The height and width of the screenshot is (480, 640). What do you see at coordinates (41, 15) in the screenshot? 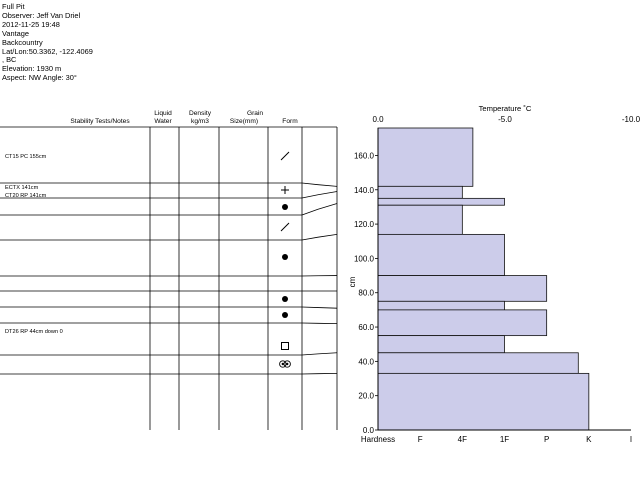
I see `observer: Observer: Jeff Van Driel` at bounding box center [41, 15].